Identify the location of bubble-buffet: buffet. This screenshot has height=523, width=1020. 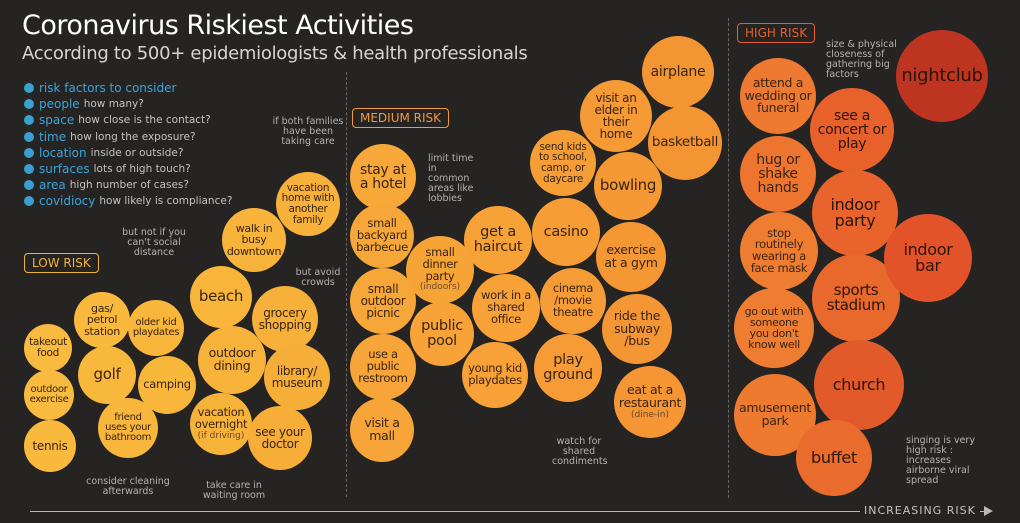
(834, 458).